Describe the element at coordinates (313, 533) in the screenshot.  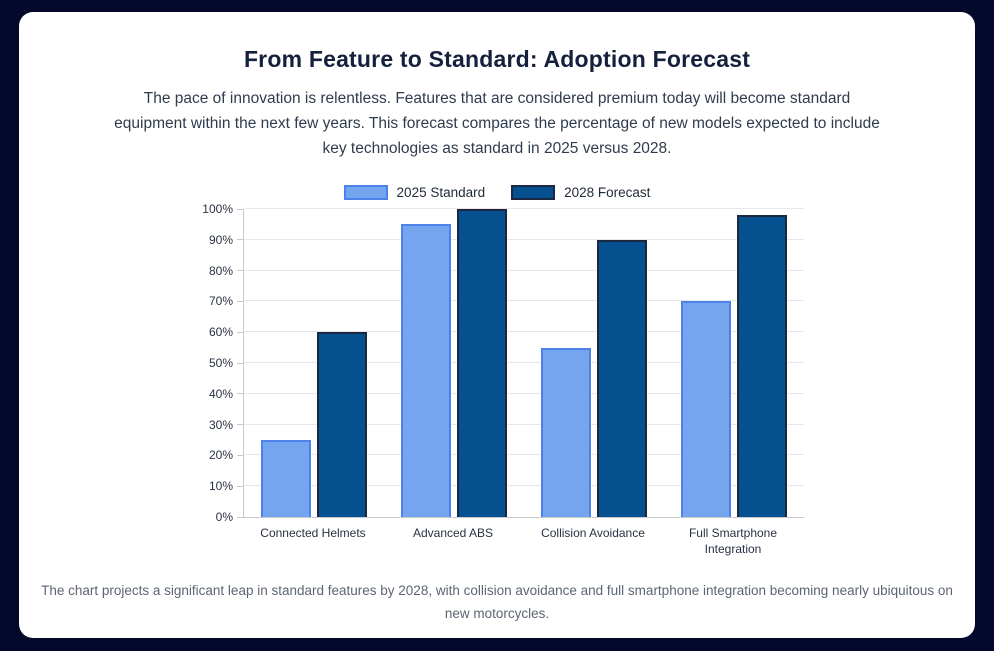
I see `x-axis-label: Connected Helmets` at that location.